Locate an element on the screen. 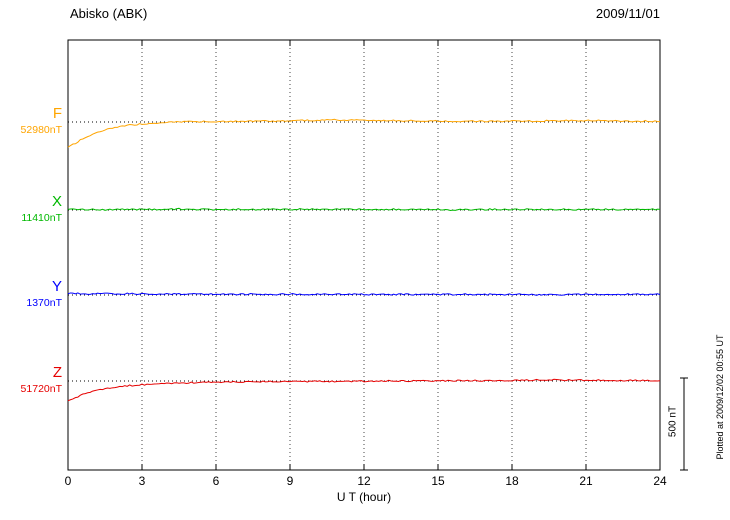 Image resolution: width=730 pixels, height=520 pixels. series-label-y: Y 1370nT is located at coordinates (31, 294).